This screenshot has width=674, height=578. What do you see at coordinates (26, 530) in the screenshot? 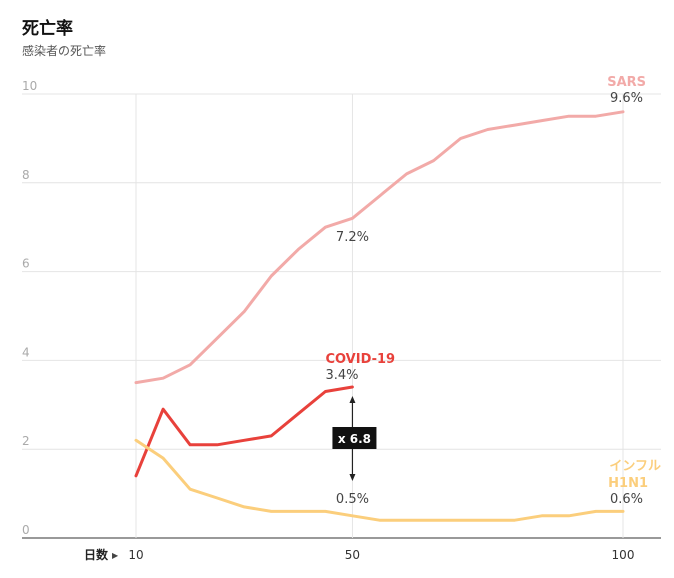
I see `y-tick-label: 0` at bounding box center [26, 530].